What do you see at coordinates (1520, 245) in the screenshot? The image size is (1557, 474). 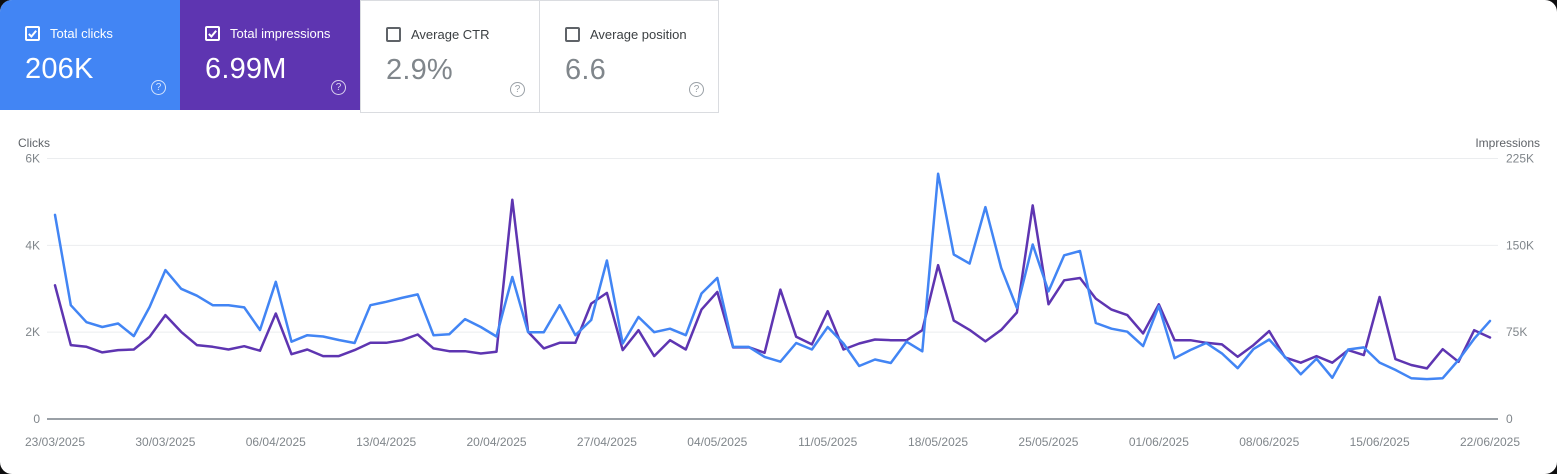 I see `right-axis-tick: 150K` at bounding box center [1520, 245].